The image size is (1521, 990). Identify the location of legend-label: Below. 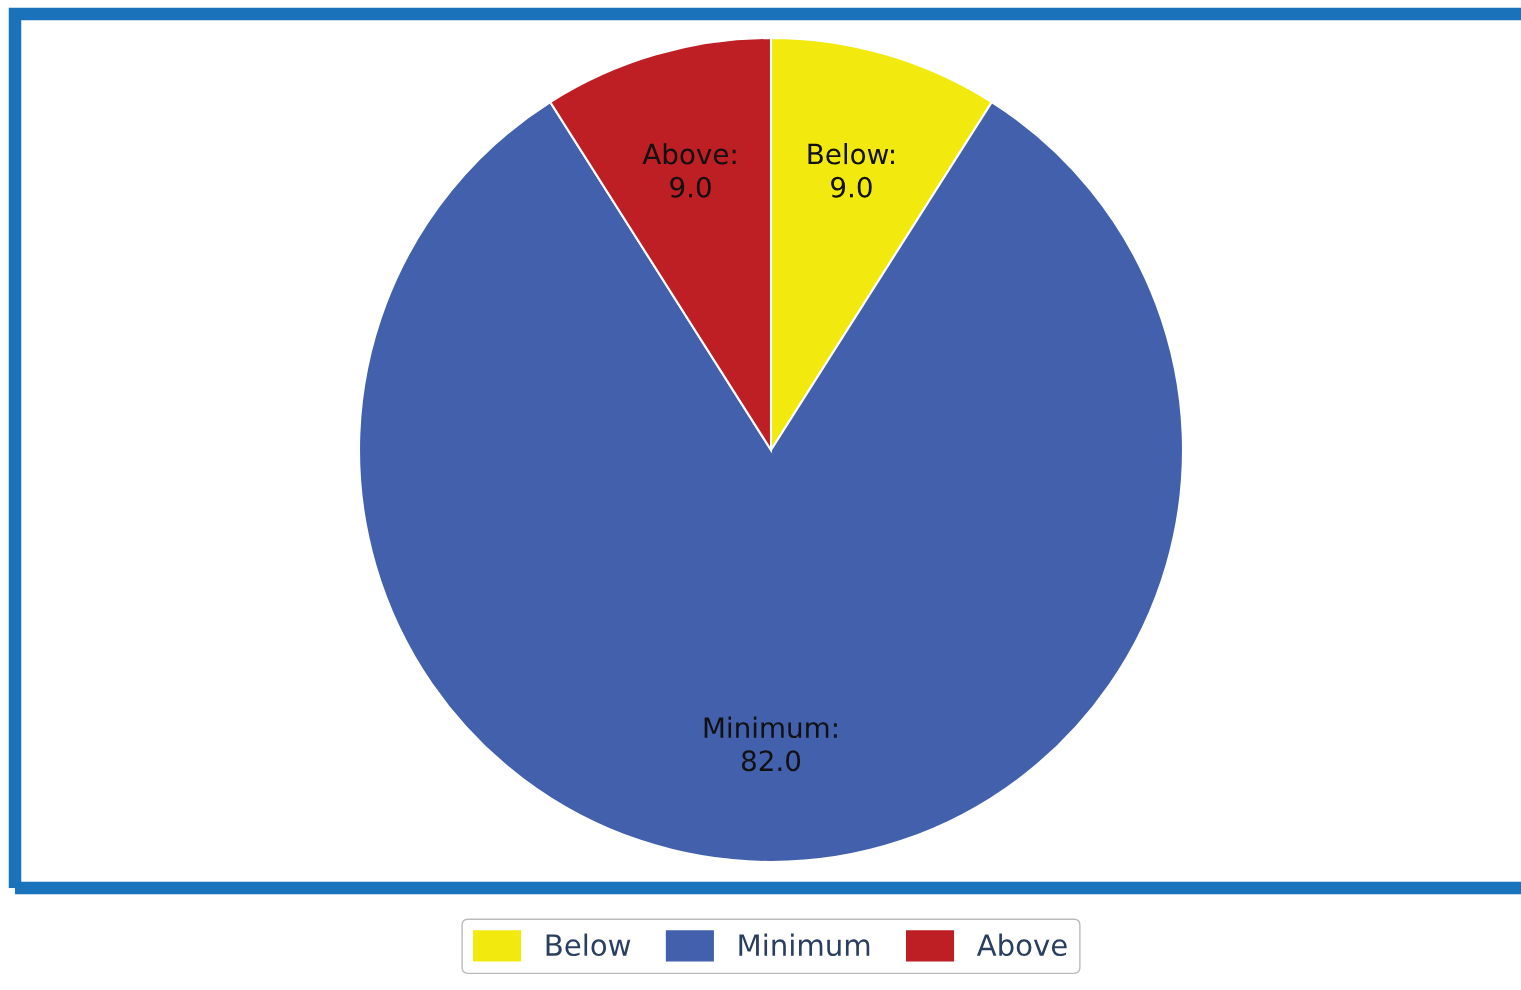
(588, 945).